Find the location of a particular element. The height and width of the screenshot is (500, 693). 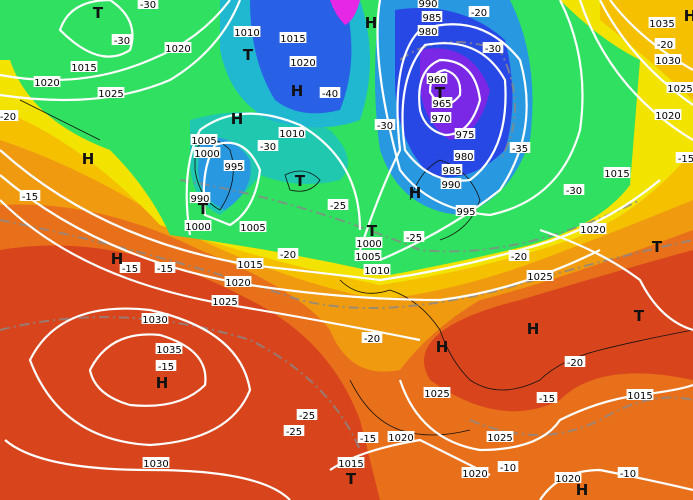

svg-text: -40 is located at coordinates (330, 94).